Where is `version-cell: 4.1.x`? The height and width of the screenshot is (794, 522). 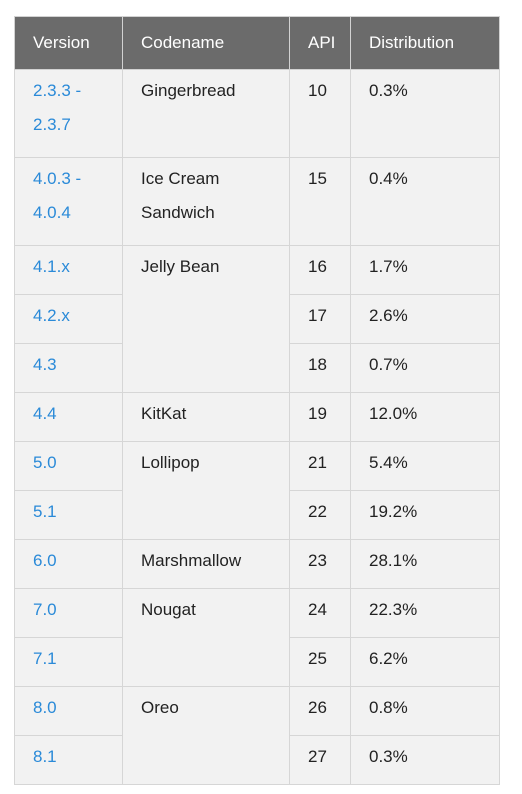
version-cell: 4.1.x is located at coordinates (68, 270).